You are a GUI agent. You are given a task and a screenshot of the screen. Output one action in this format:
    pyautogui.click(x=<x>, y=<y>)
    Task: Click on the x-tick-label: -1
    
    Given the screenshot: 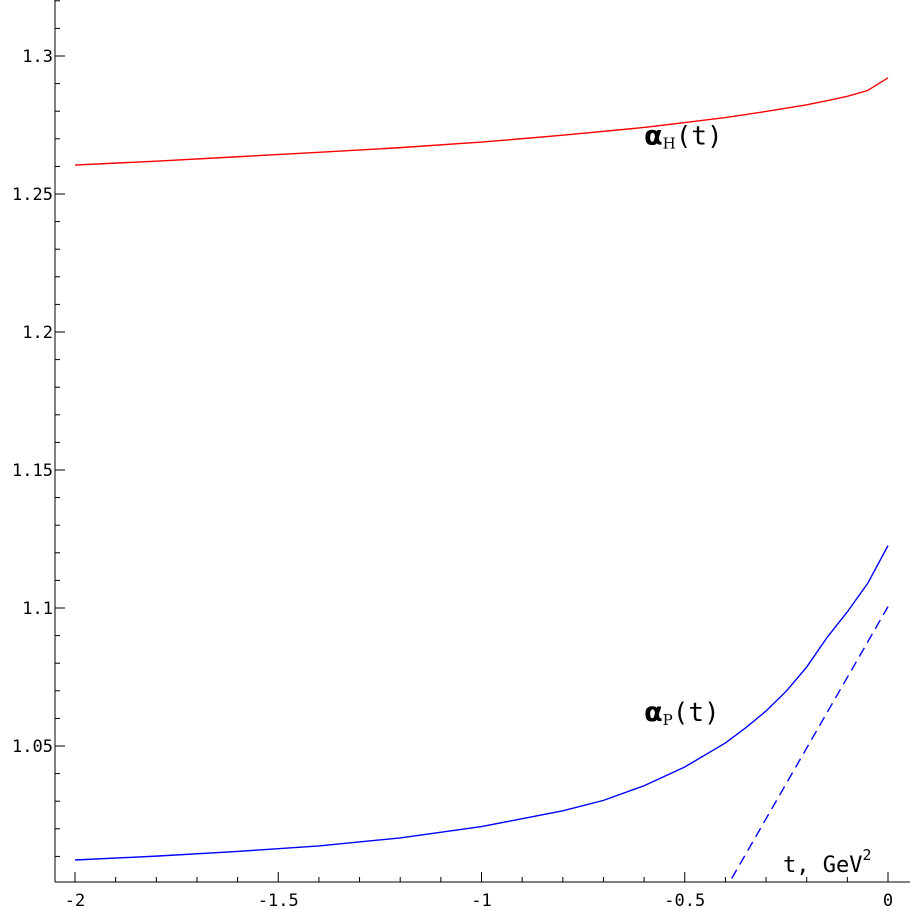 What is the action you would take?
    pyautogui.click(x=481, y=900)
    